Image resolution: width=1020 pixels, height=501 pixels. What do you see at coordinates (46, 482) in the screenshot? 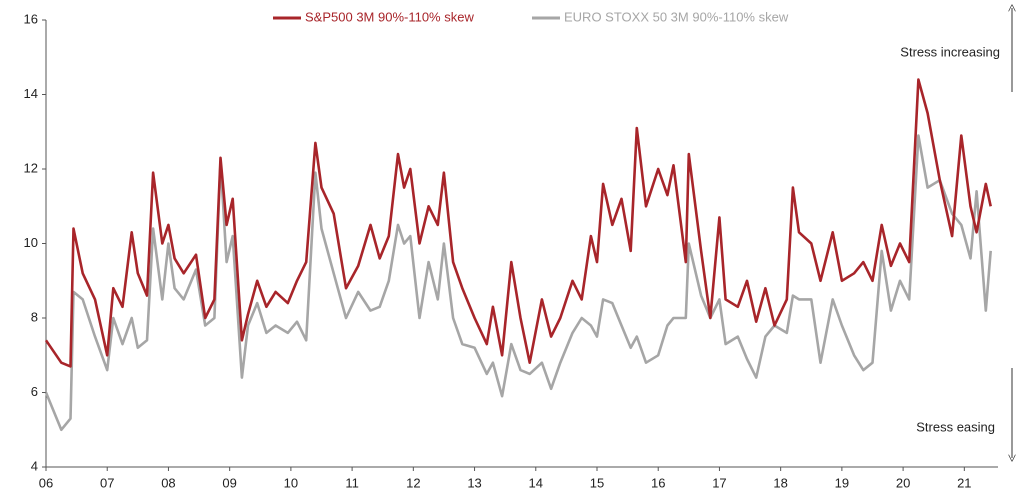
I see `x-tick-label: 06` at bounding box center [46, 482].